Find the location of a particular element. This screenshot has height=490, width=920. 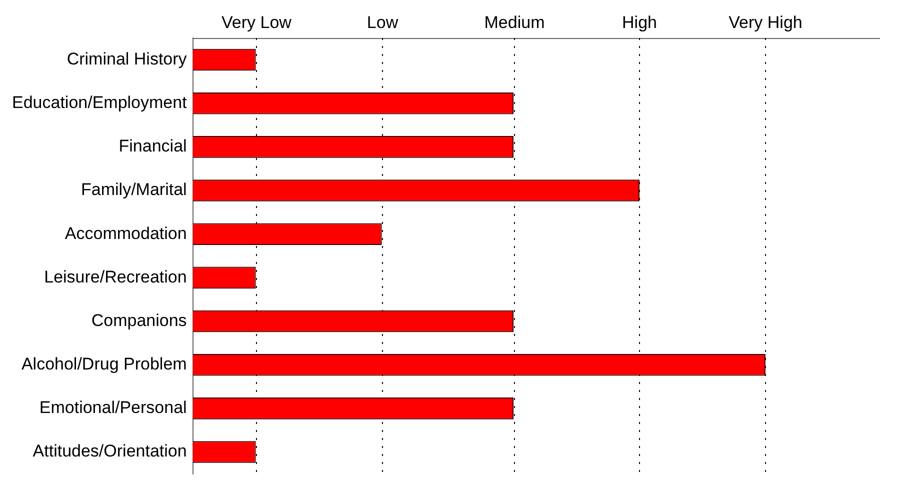

y-tick-label: Leisure/Recreation is located at coordinates (115, 276).